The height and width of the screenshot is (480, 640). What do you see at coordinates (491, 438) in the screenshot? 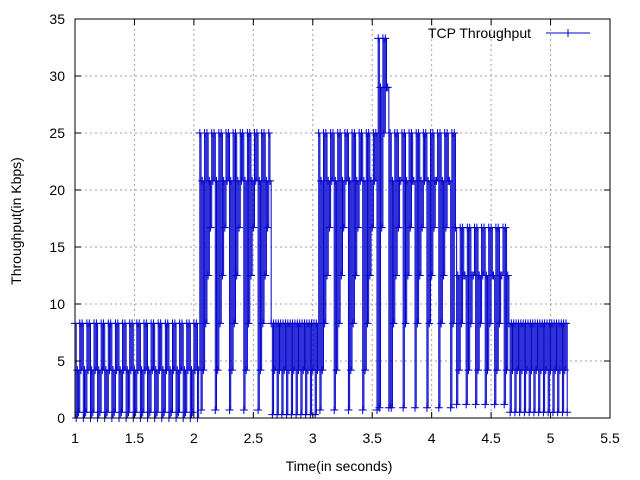
I see `x-tick-label: 4.5` at bounding box center [491, 438].